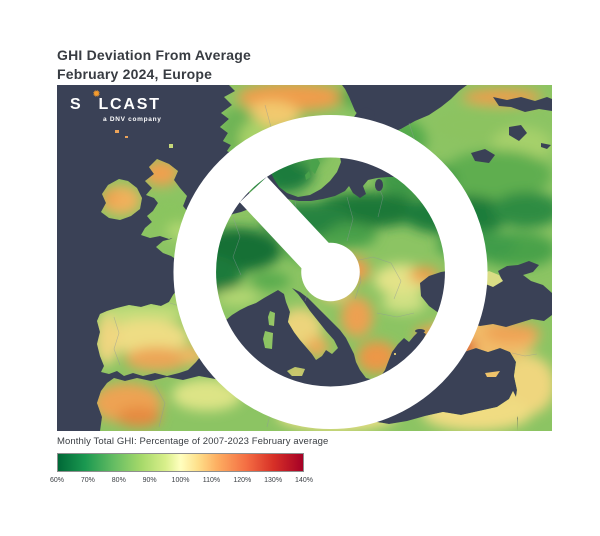 This screenshot has height=536, width=600. Describe the element at coordinates (135, 74) in the screenshot. I see `title-line-2: February 2024, Europe` at that location.